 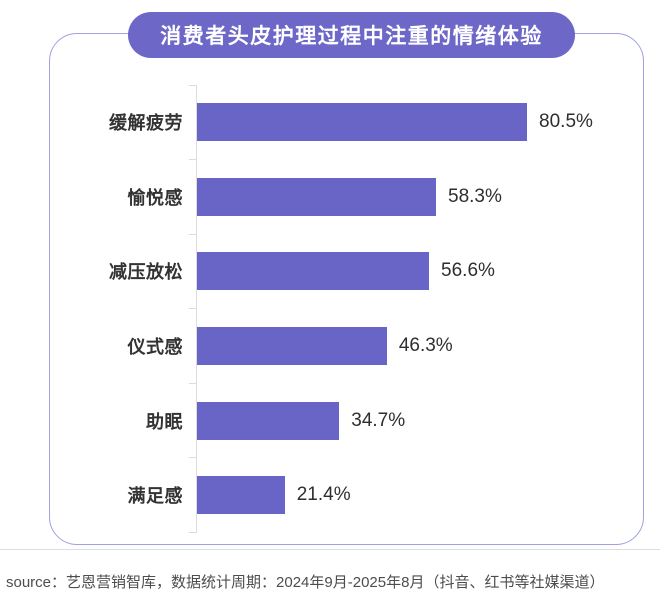 What do you see at coordinates (164, 421) in the screenshot?
I see `category-label: 助眠` at bounding box center [164, 421].